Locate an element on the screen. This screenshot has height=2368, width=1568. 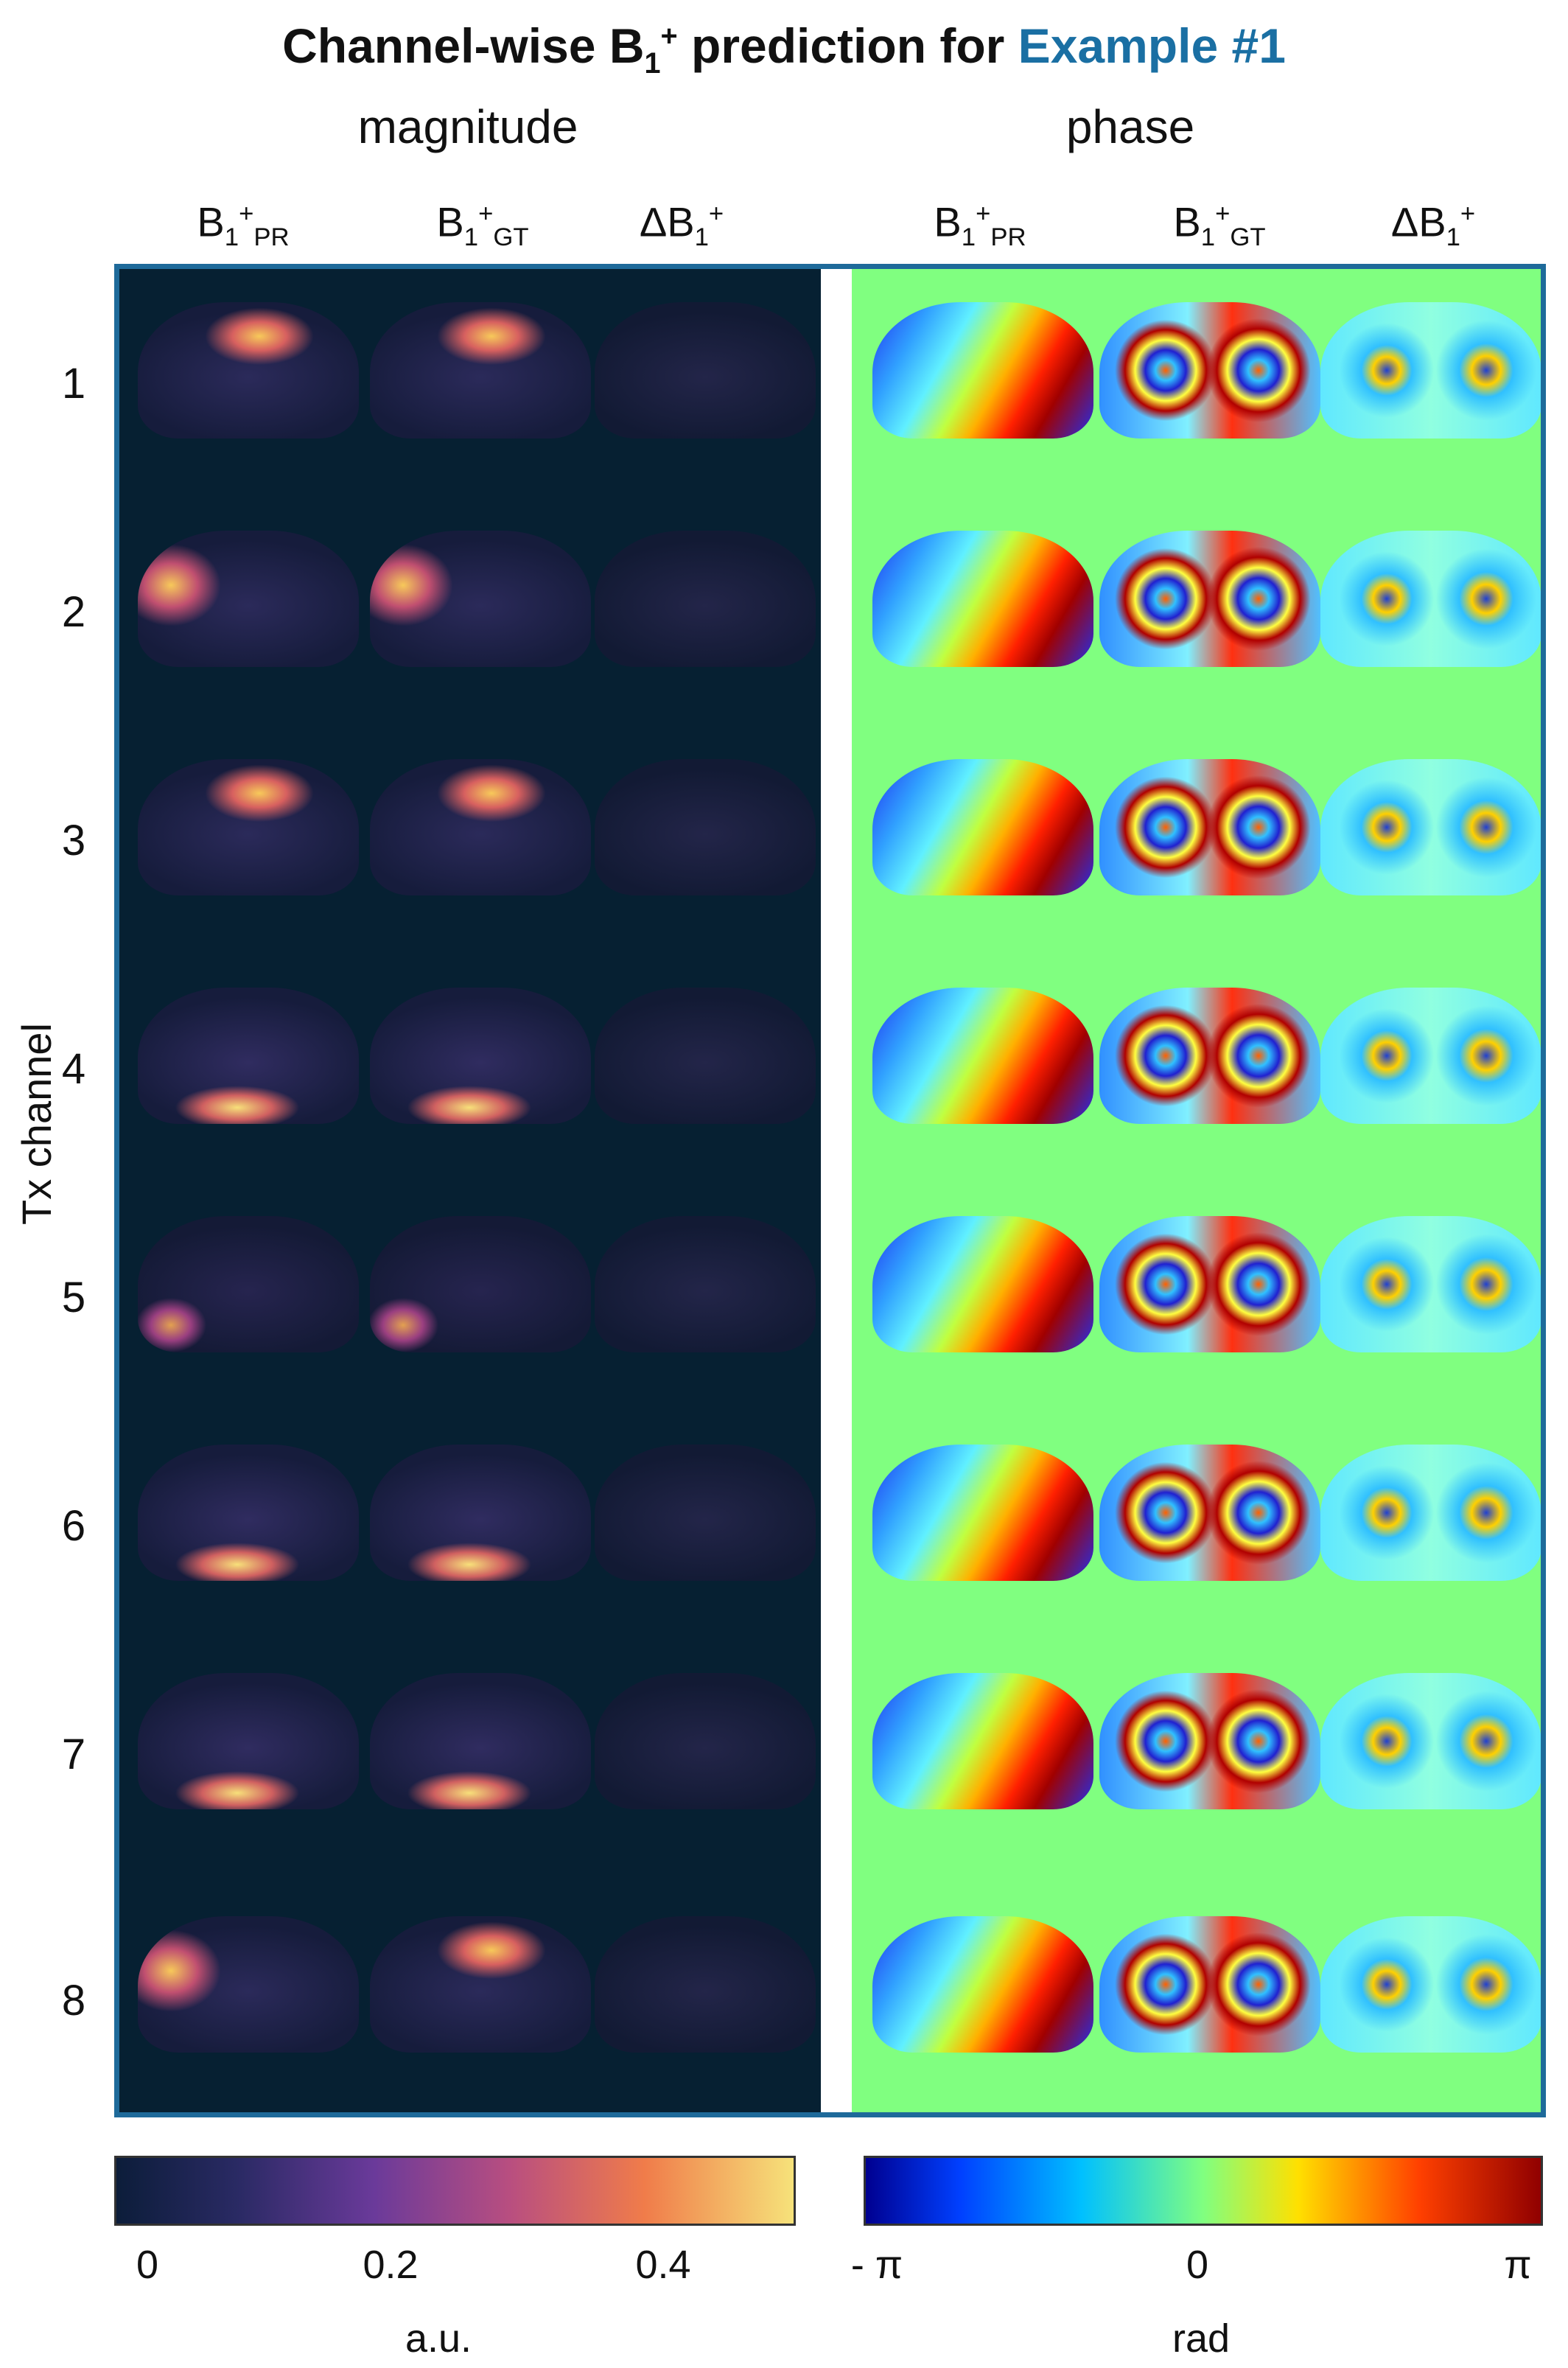
phase-tick: π is located at coordinates (1518, 2265).